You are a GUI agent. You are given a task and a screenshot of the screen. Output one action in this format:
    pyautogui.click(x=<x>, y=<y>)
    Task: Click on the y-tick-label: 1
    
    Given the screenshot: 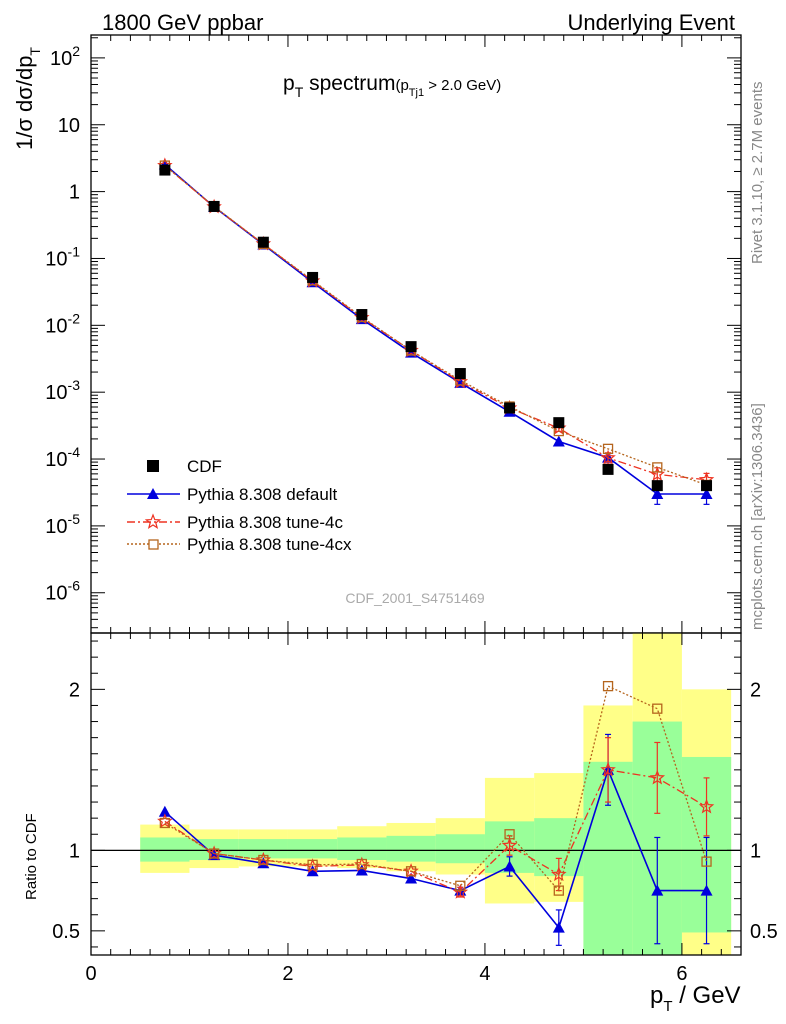 What is the action you would take?
    pyautogui.click(x=74, y=193)
    